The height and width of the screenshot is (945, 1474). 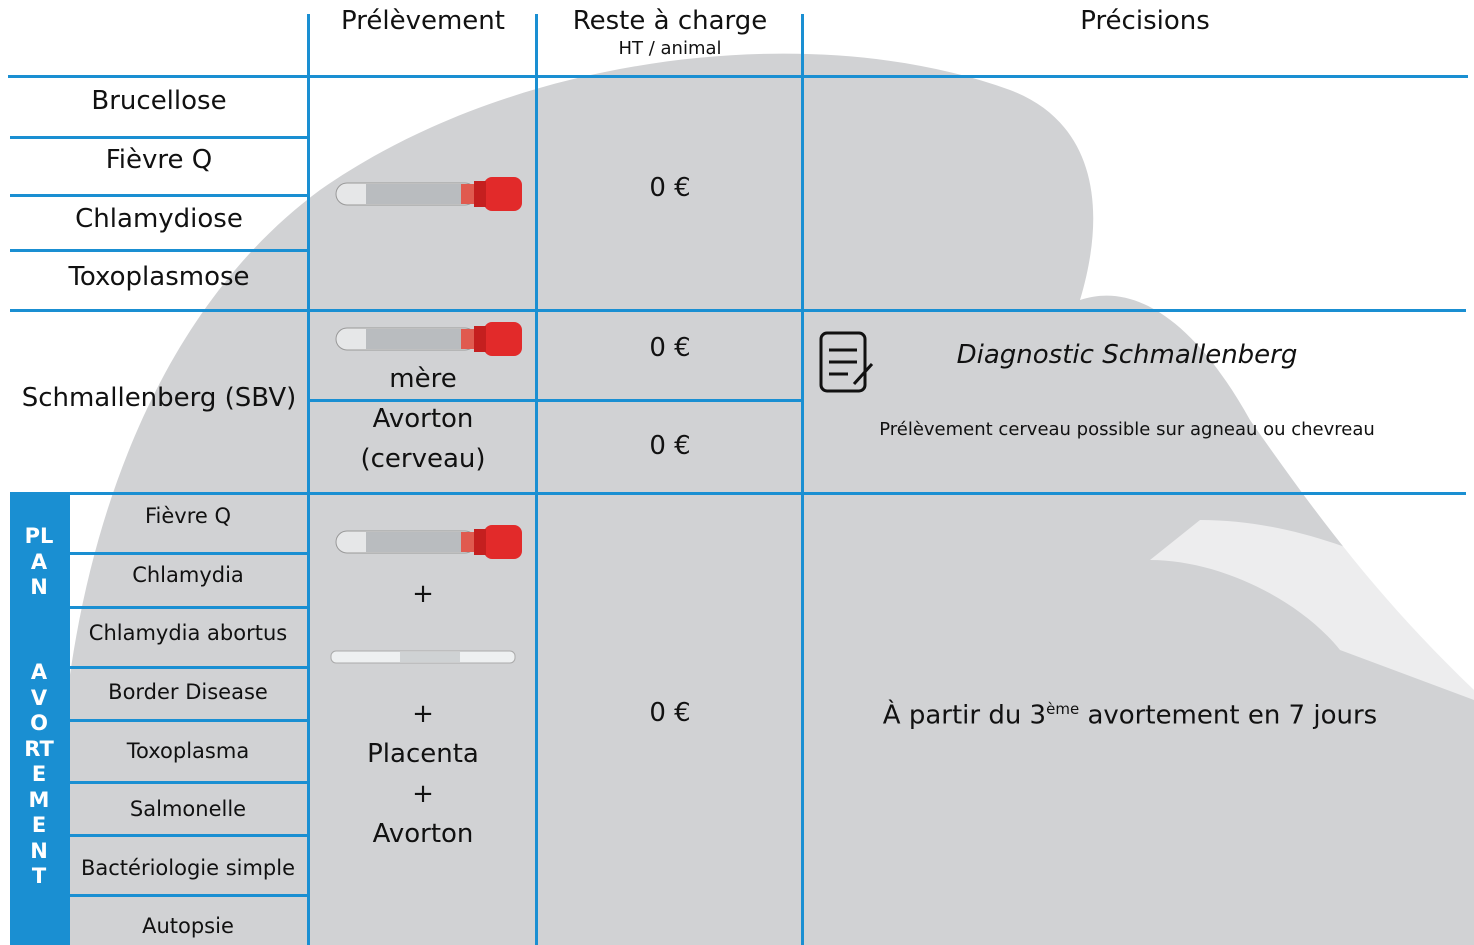 What do you see at coordinates (964, 715) in the screenshot?
I see `text: À partir du 3` at bounding box center [964, 715].